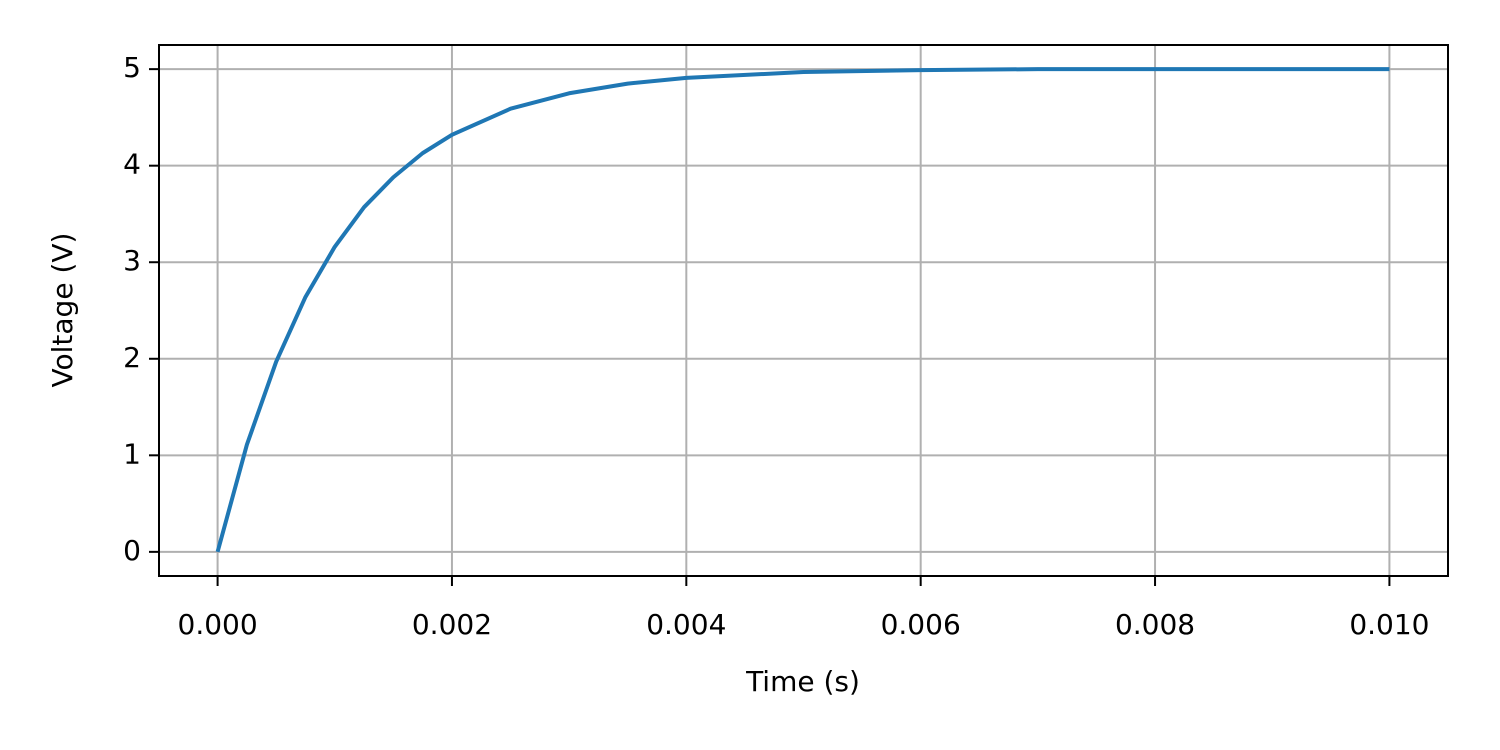 The image size is (1500, 750). Describe the element at coordinates (132, 357) in the screenshot. I see `y-tick-label: 2` at that location.